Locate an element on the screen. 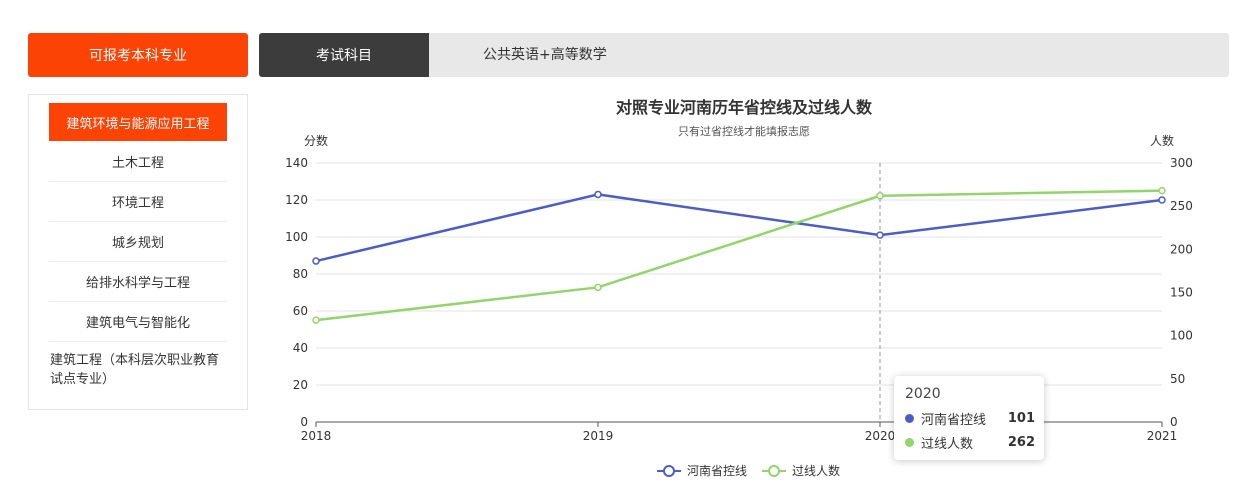 Image resolution: width=1254 pixels, height=494 pixels. x-tick-label: 2019 is located at coordinates (598, 436).